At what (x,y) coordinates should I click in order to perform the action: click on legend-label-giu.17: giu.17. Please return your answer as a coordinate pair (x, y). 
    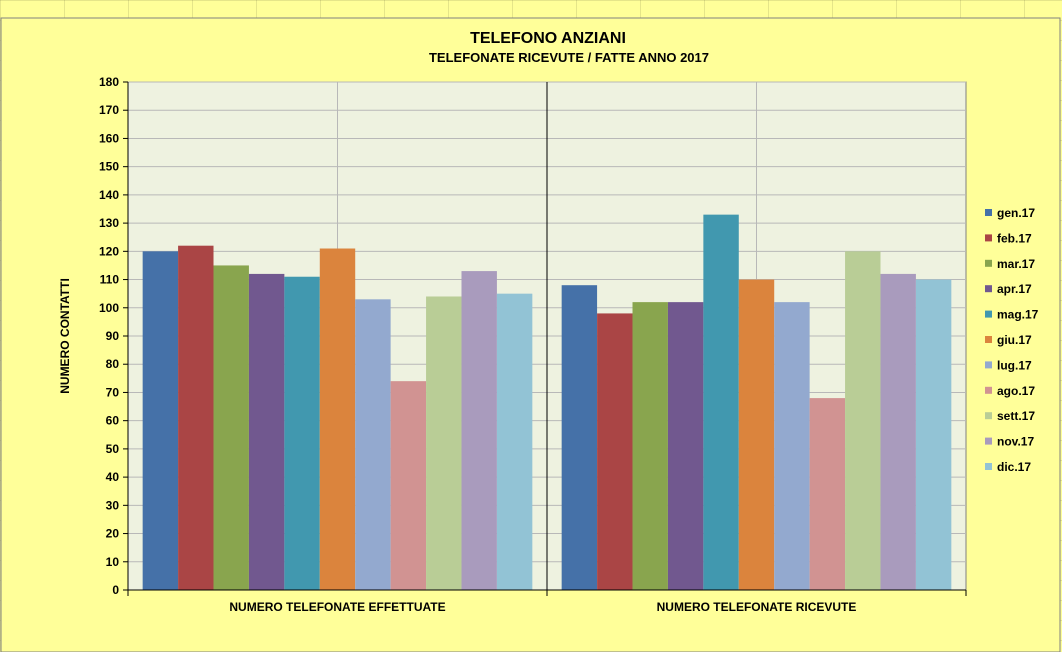
    Looking at the image, I should click on (1014, 340).